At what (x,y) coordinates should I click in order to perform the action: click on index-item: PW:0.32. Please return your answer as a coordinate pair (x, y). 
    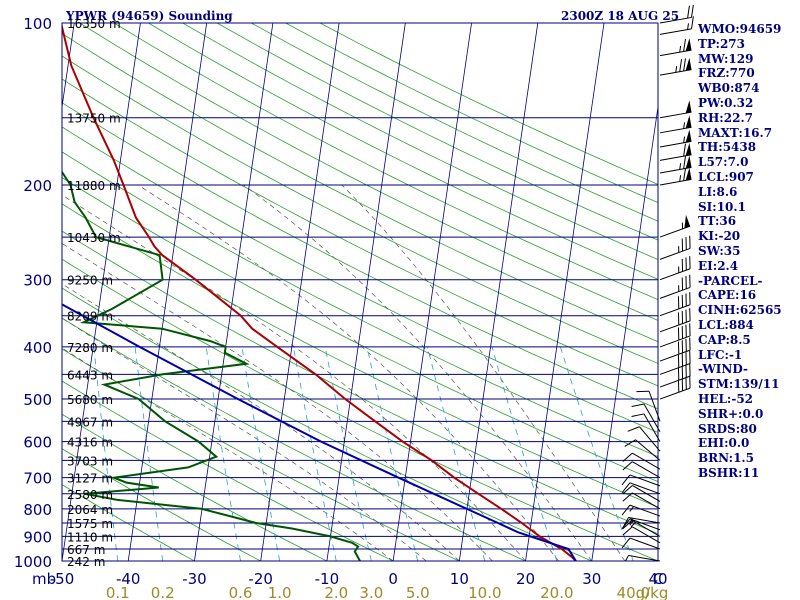
    Looking at the image, I should click on (726, 102).